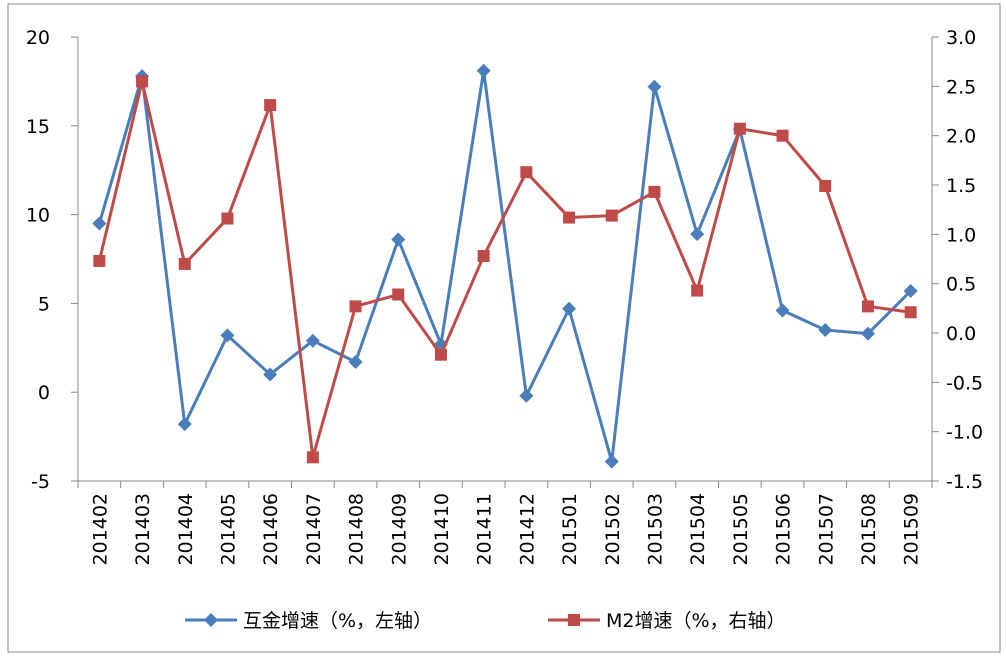  Describe the element at coordinates (399, 529) in the screenshot. I see `x-tick-label: 201409` at that location.